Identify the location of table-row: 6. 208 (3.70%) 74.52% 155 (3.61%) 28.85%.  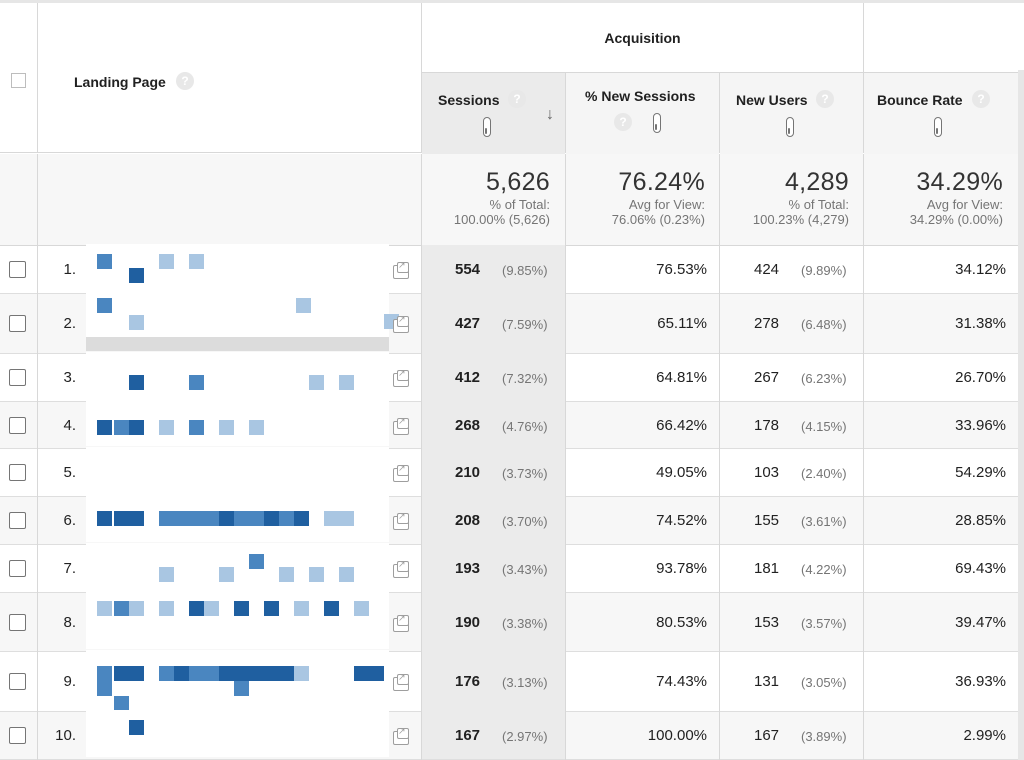
(512, 520).